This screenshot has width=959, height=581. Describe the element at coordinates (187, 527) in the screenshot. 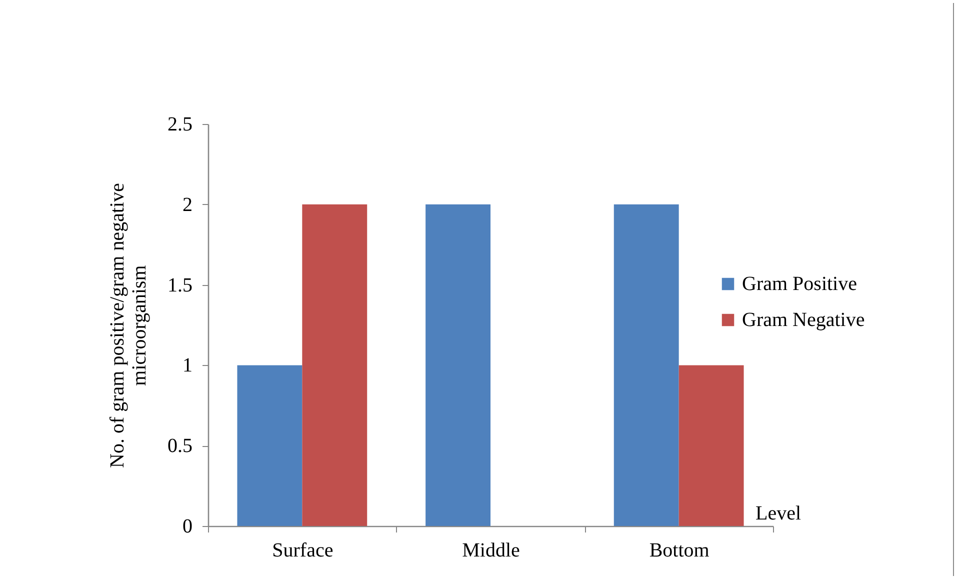

I see `y-tick-label: 0` at that location.